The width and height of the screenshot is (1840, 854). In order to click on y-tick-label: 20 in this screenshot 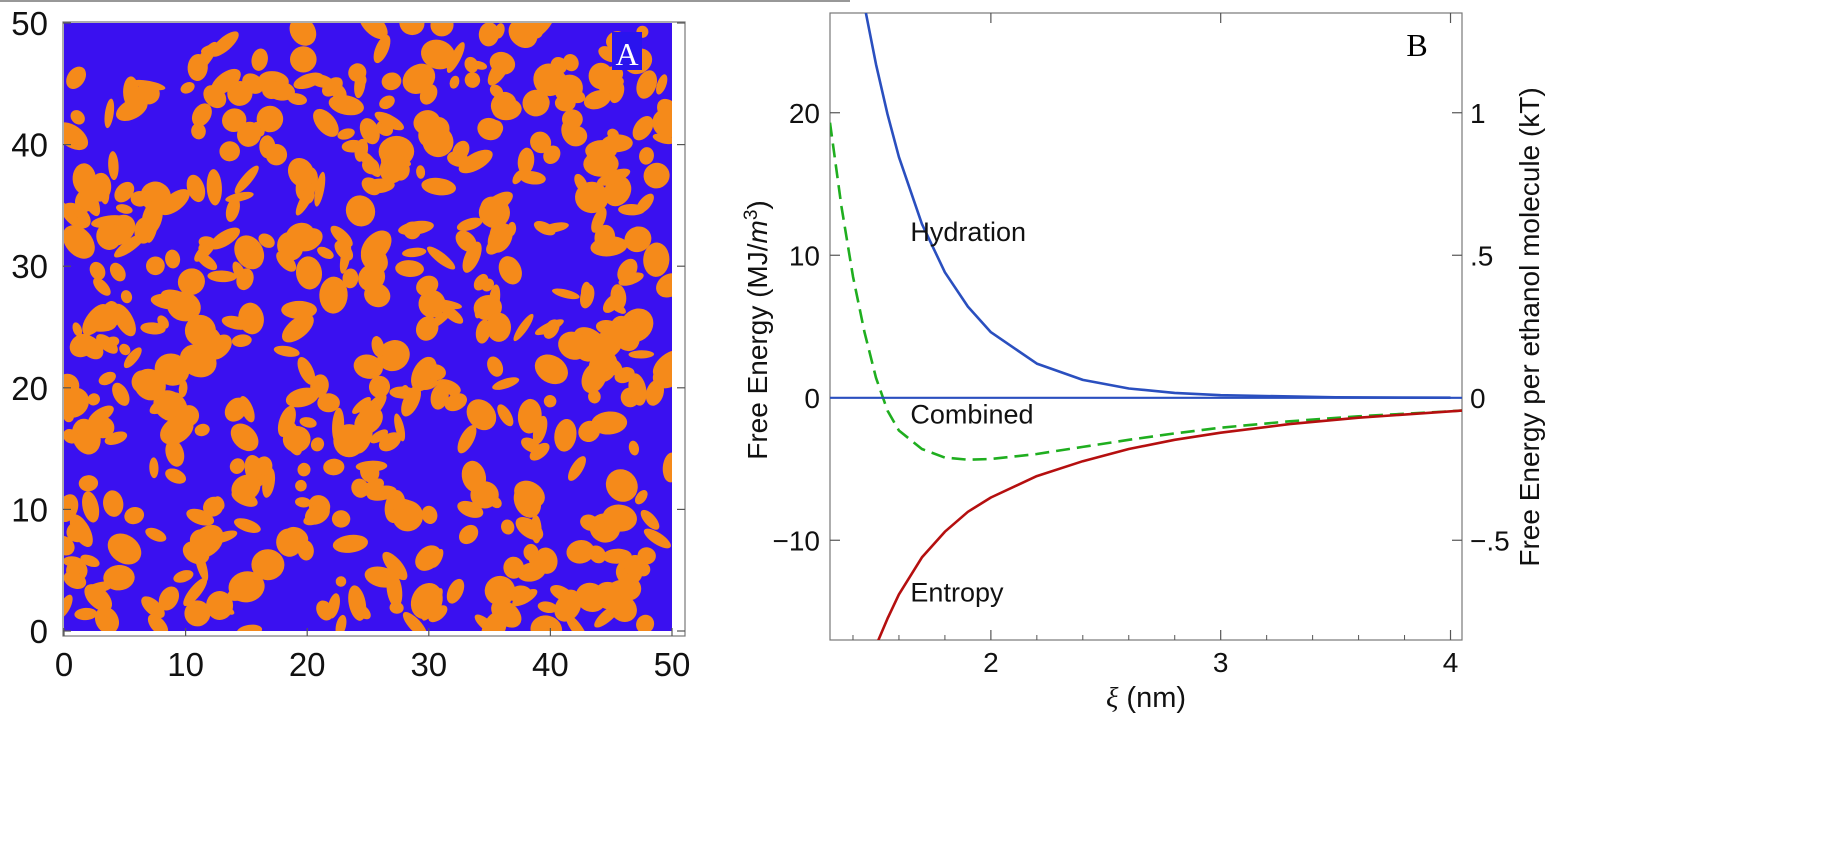, I will do `click(29, 388)`.